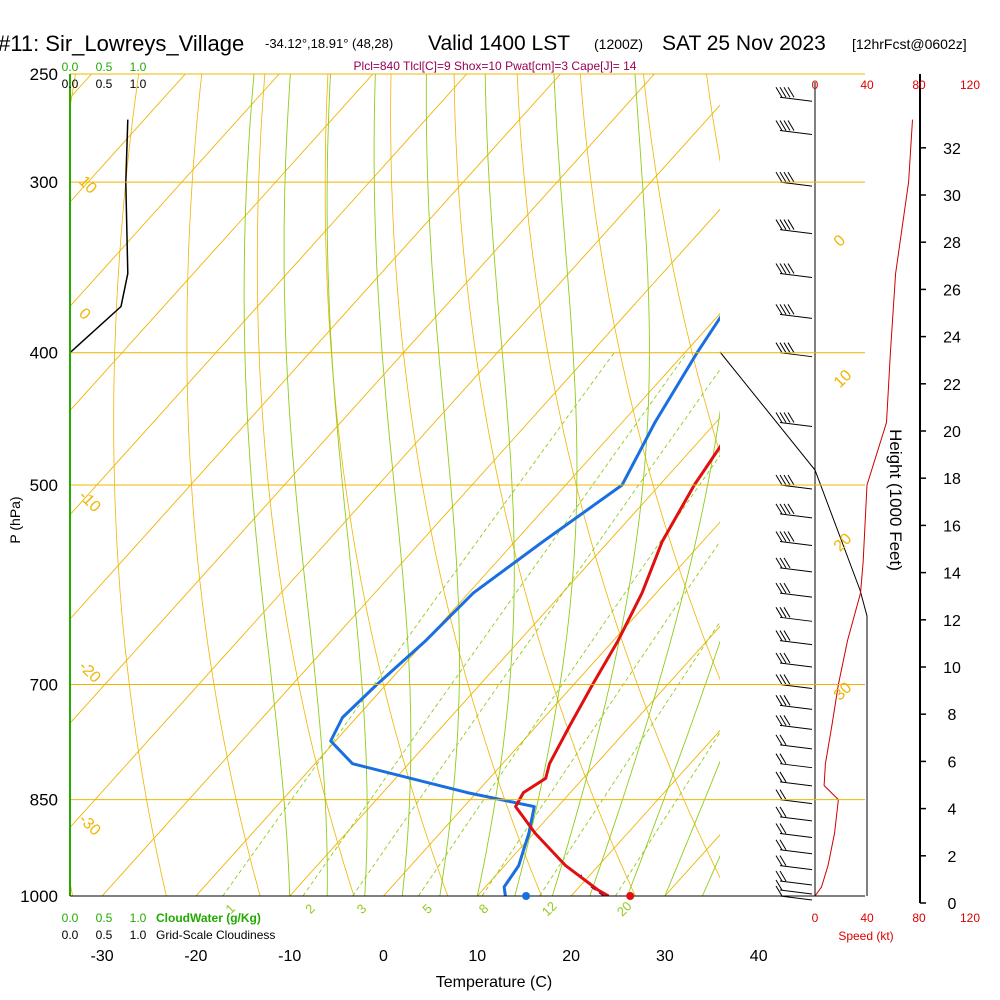 This screenshot has width=1000, height=1000. Describe the element at coordinates (909, 44) in the screenshot. I see `forecast-info: [12hrFcst@0602z]` at that location.